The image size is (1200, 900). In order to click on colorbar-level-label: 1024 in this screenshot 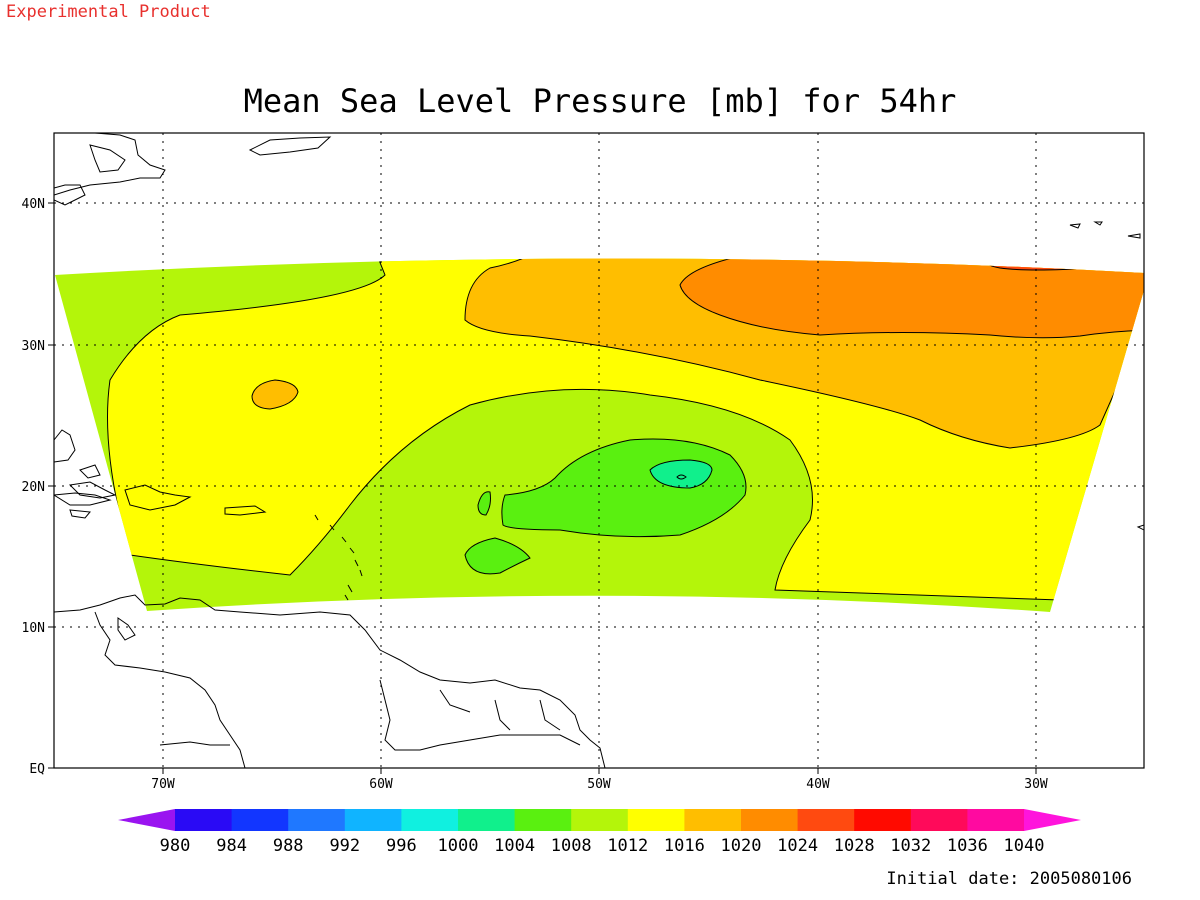, I will do `click(797, 846)`.